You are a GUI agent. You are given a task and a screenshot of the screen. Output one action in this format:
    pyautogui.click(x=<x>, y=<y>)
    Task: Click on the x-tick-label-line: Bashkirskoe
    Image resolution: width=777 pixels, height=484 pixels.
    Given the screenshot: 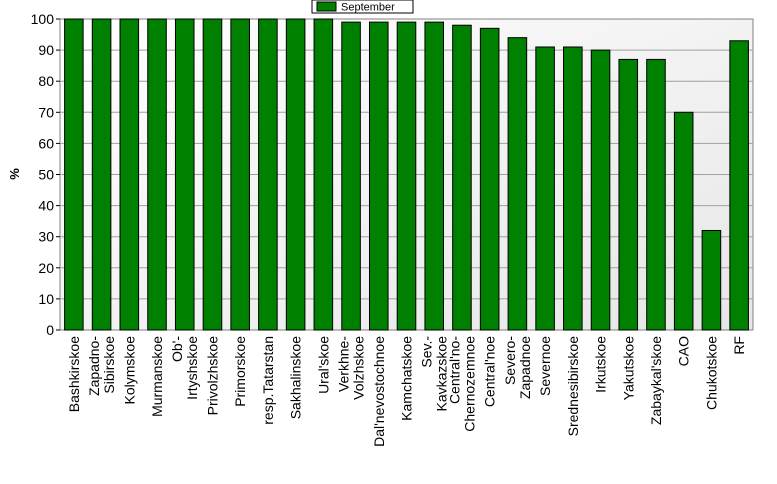 What is the action you would take?
    pyautogui.click(x=74, y=374)
    